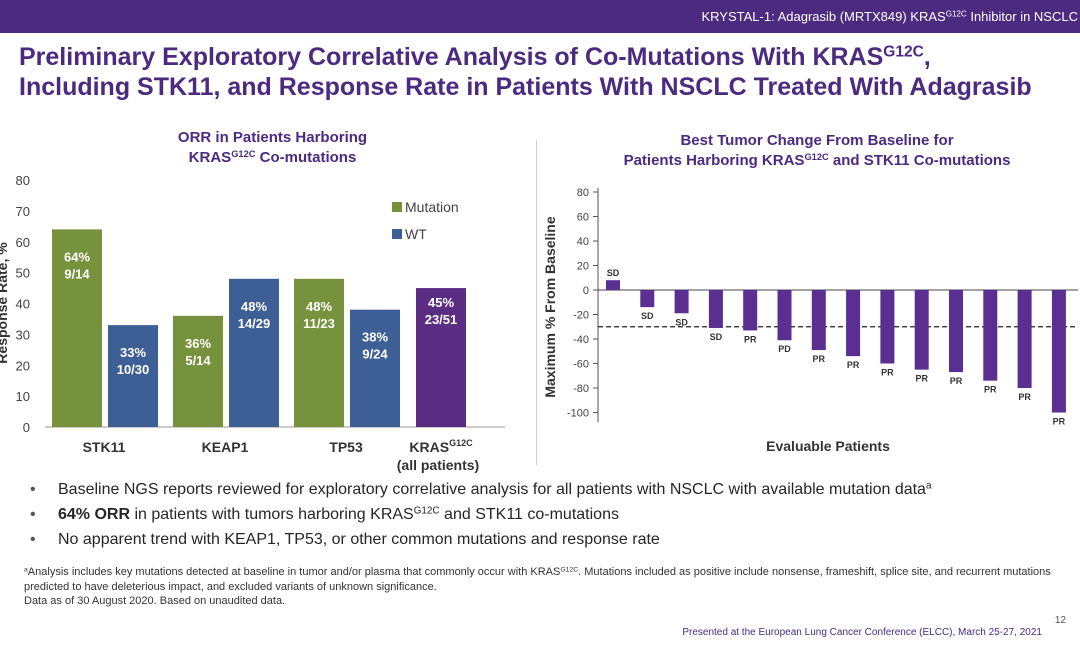  What do you see at coordinates (77, 256) in the screenshot?
I see `mutation-pct-label: 64%` at bounding box center [77, 256].